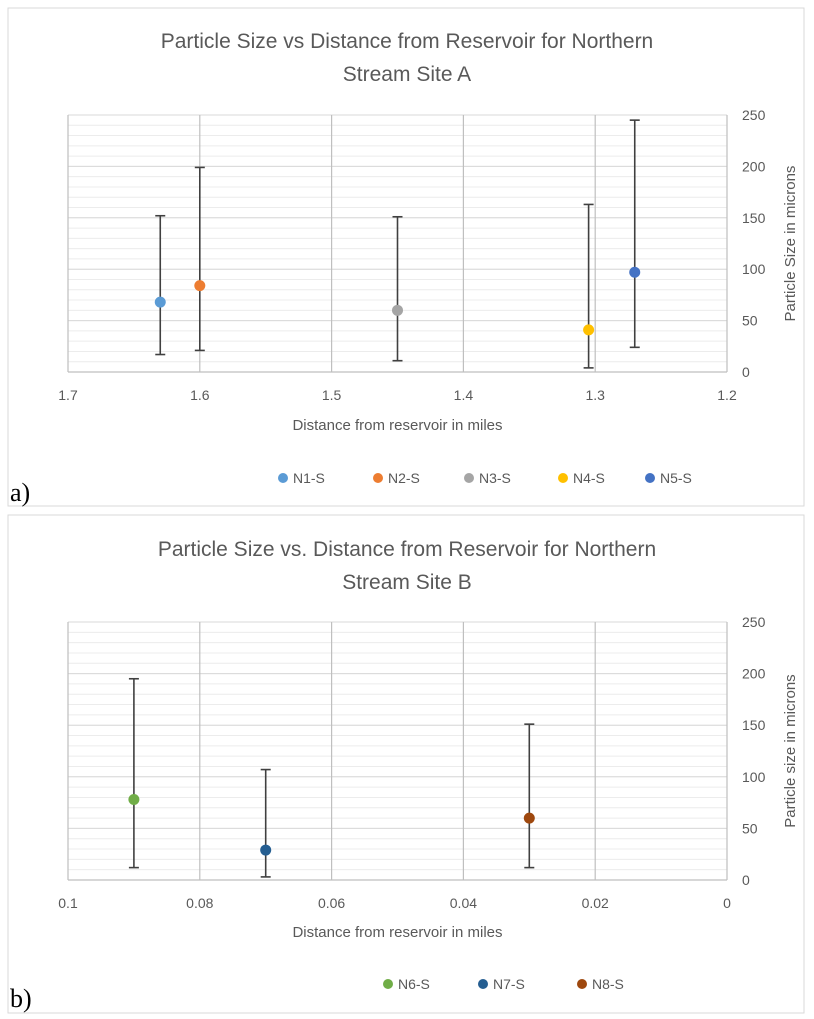 The height and width of the screenshot is (1019, 814). I want to click on data-point-n2-s, so click(200, 286).